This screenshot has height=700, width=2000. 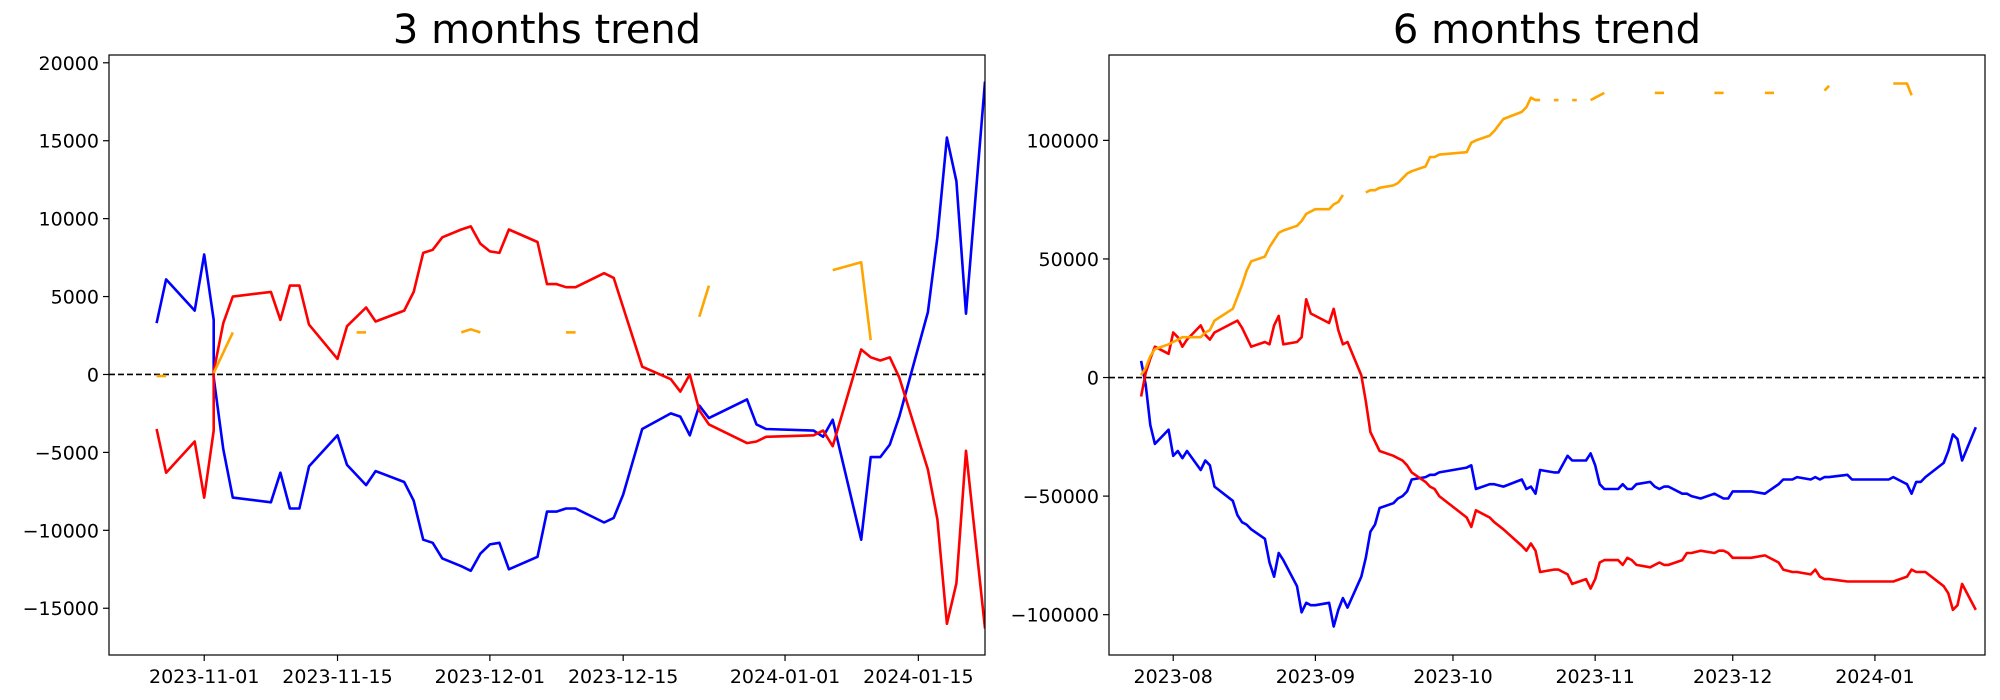 I want to click on y-tick-label: −5000, so click(x=67, y=453).